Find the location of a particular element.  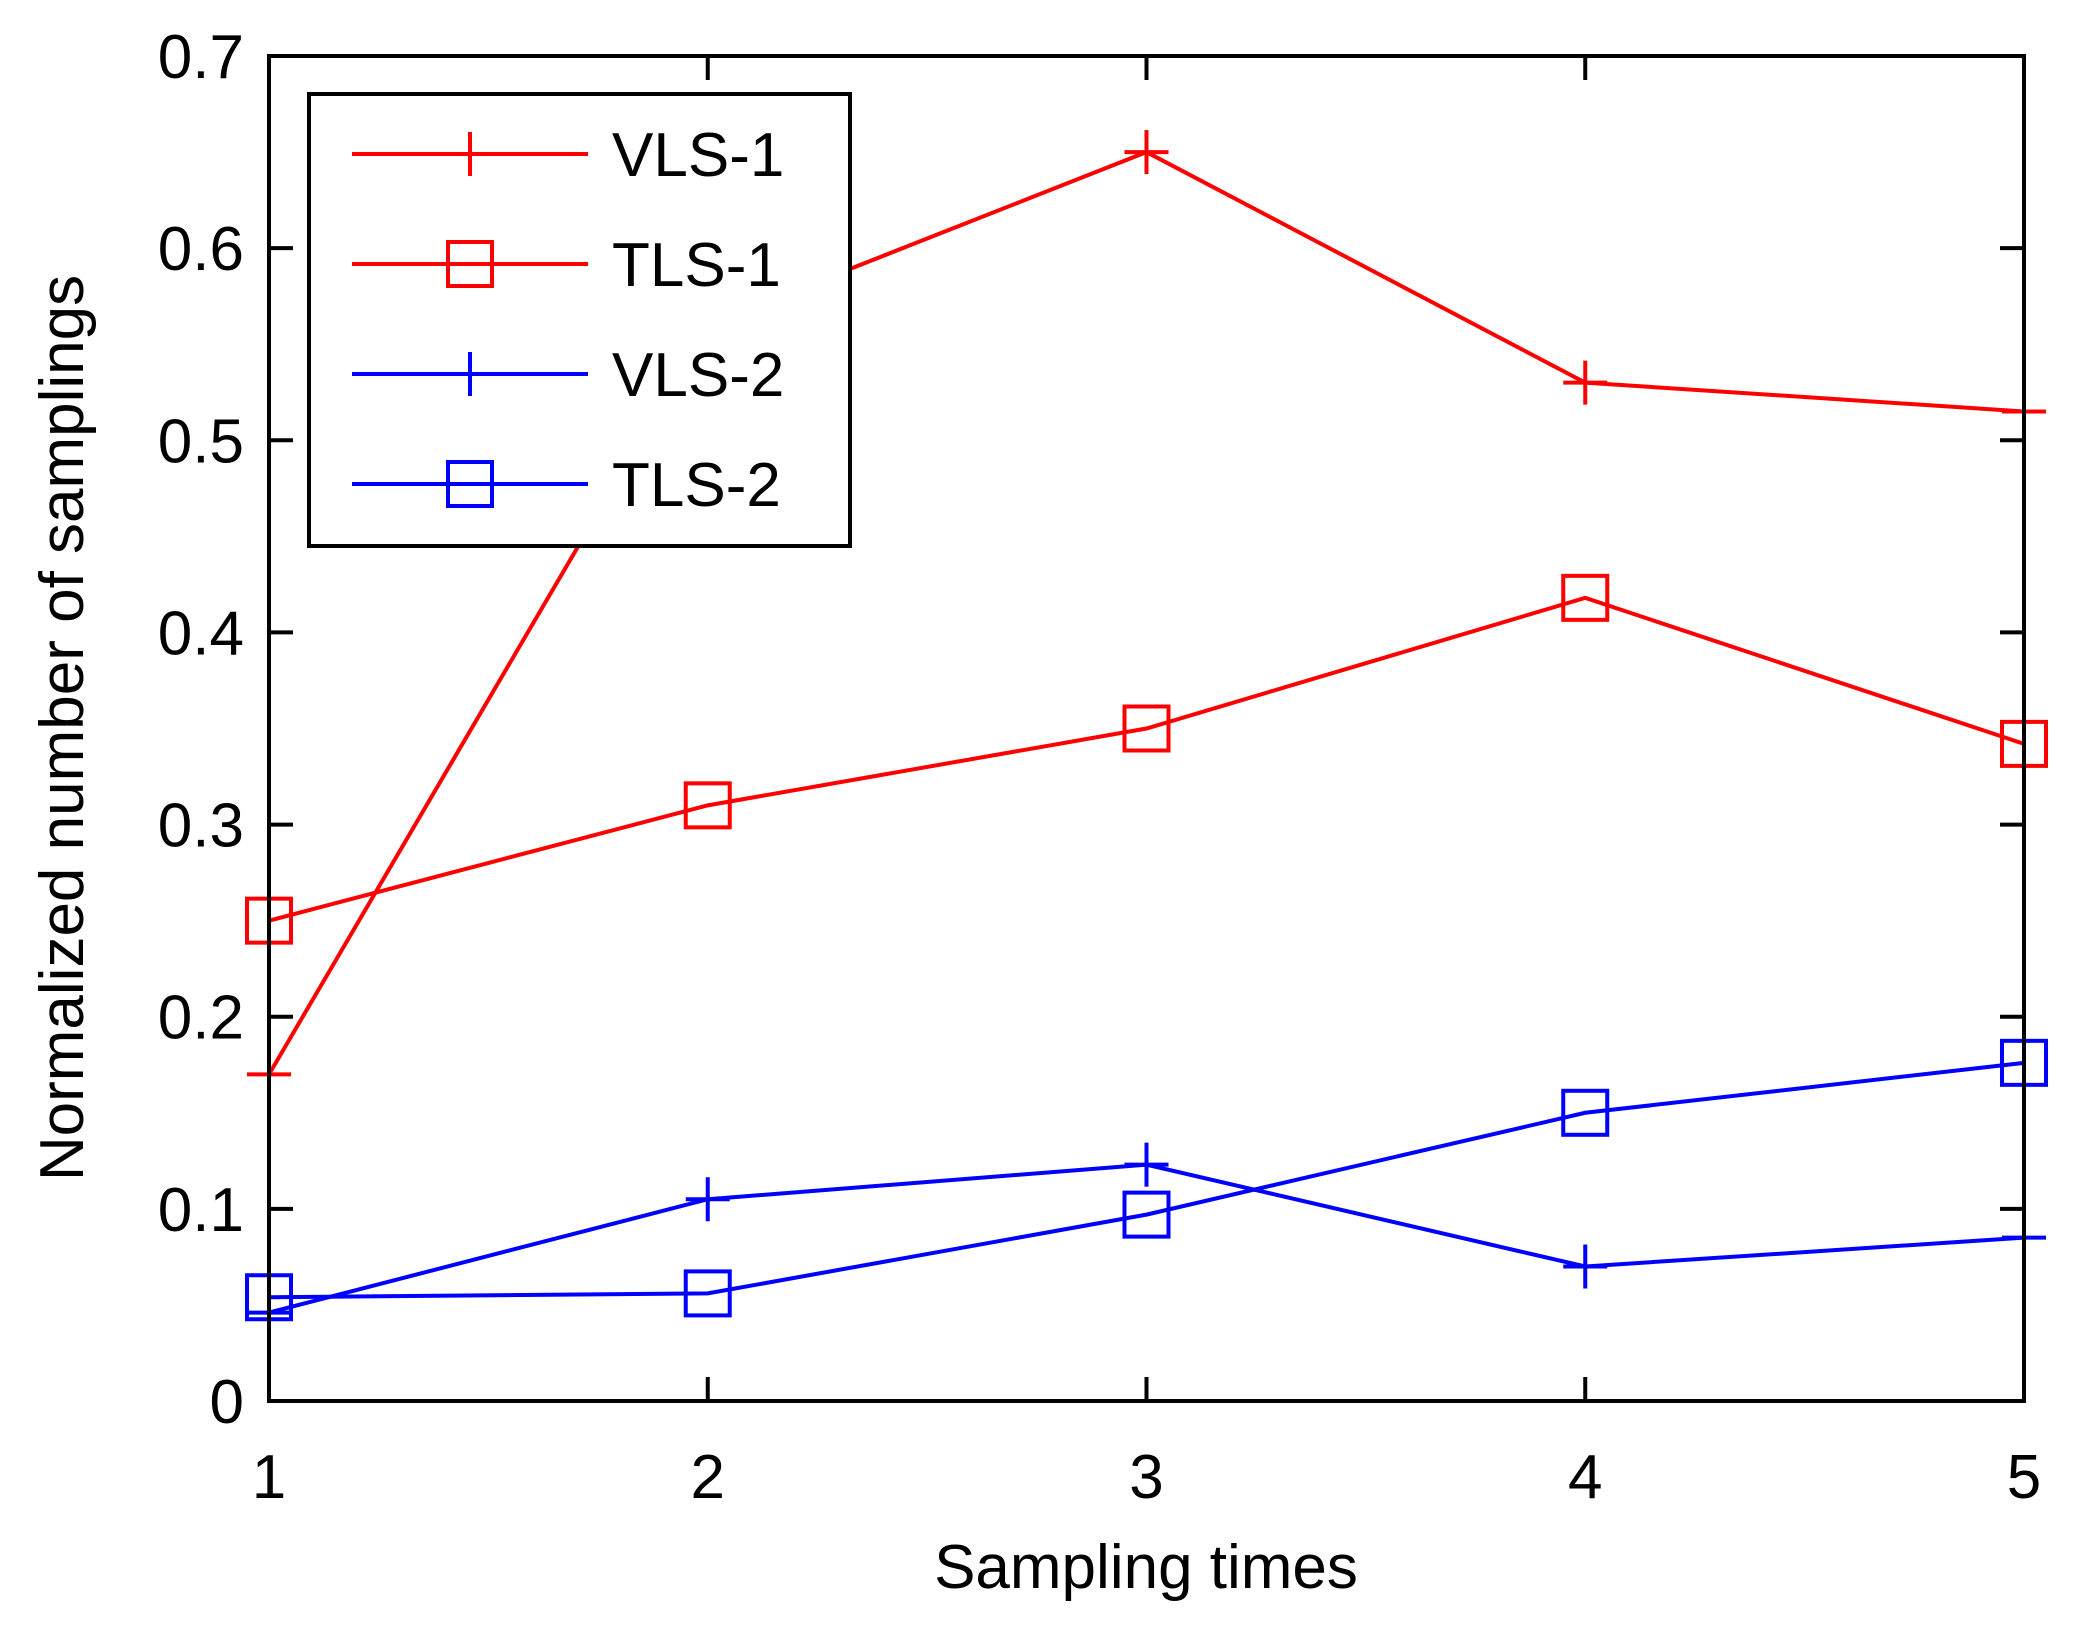

legend-item-tls-2: TLS-2 is located at coordinates (566, 485).